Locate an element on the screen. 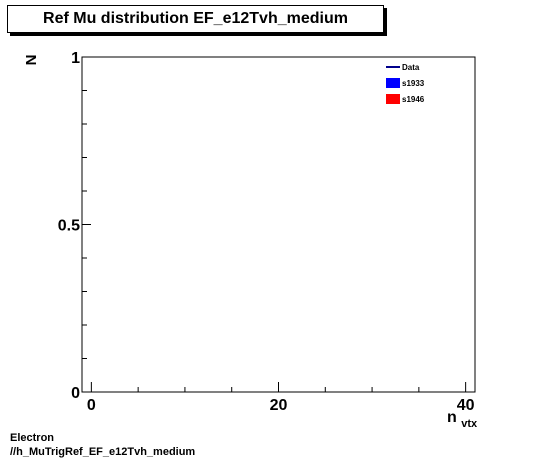 The image size is (546, 462). y-axis-ticks: 00.51 is located at coordinates (74, 226).